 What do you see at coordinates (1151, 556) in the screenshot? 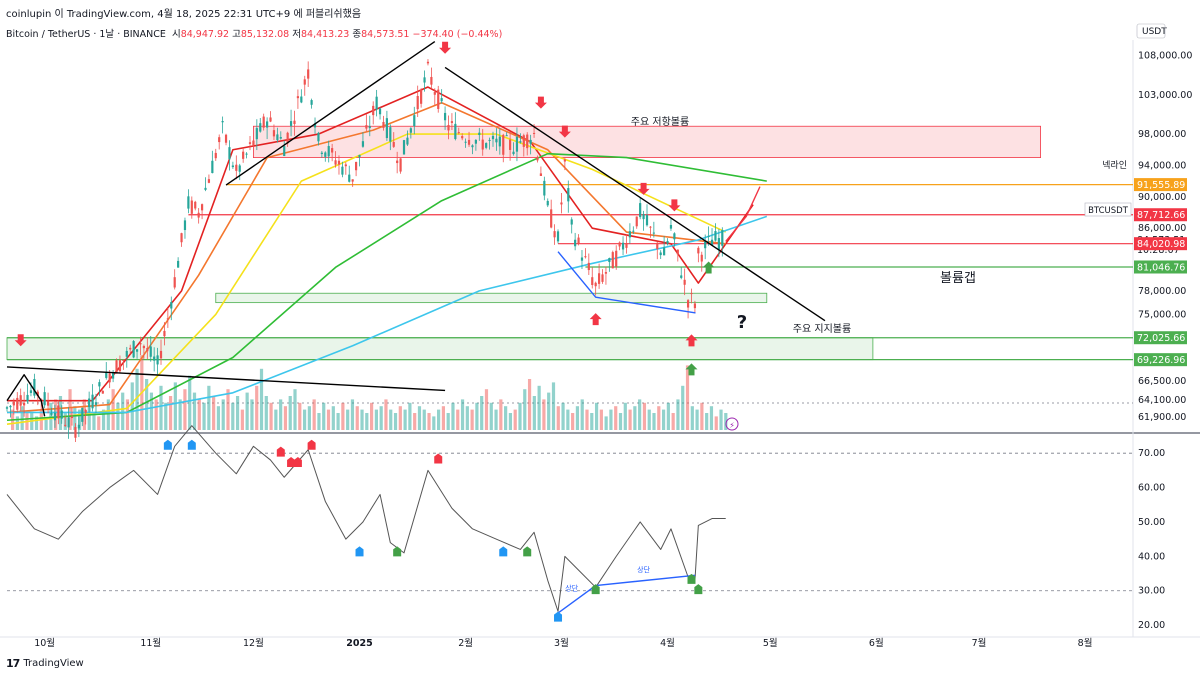
I see `rsi-tick-label: 40.00` at bounding box center [1151, 556].